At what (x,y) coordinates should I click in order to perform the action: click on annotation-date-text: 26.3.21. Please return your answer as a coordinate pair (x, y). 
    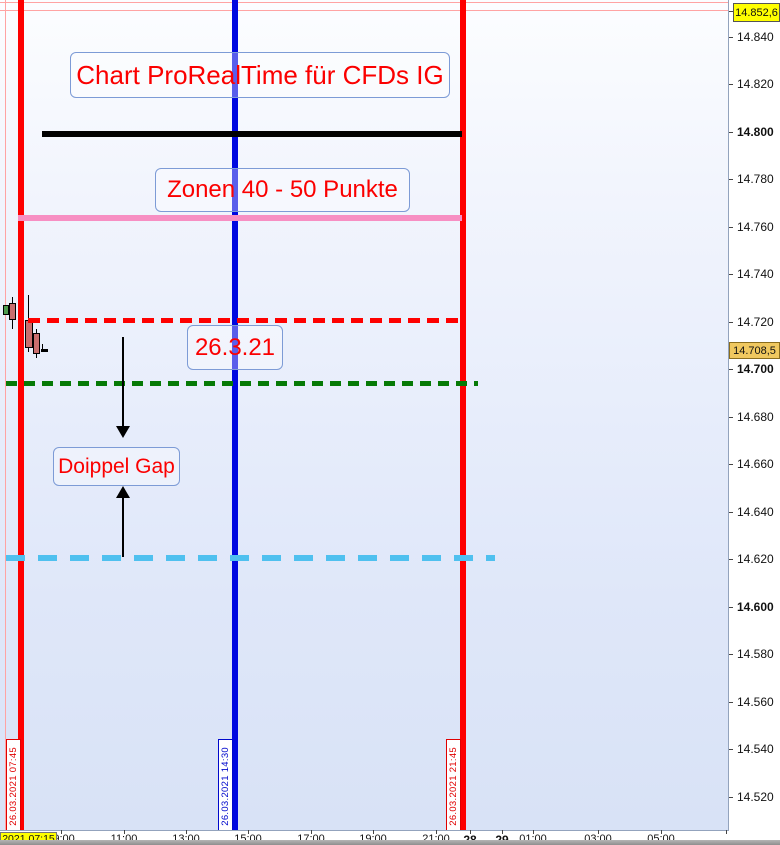
    Looking at the image, I should click on (235, 347).